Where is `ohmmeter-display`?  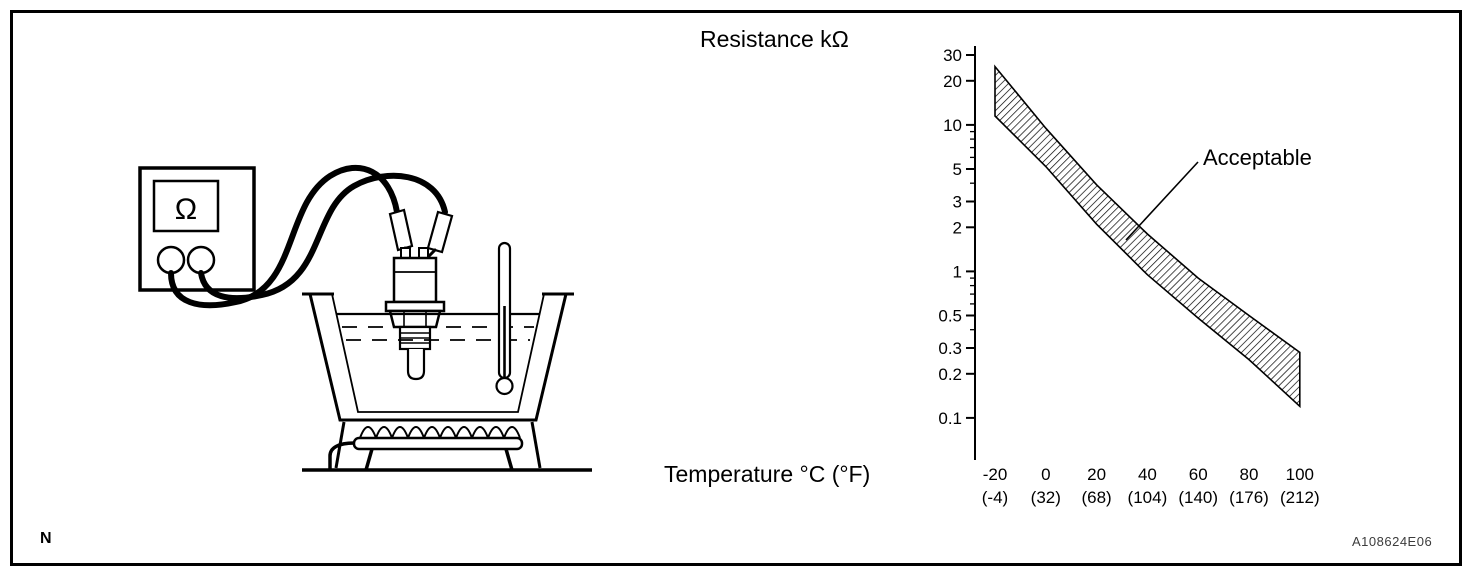 ohmmeter-display is located at coordinates (186, 206).